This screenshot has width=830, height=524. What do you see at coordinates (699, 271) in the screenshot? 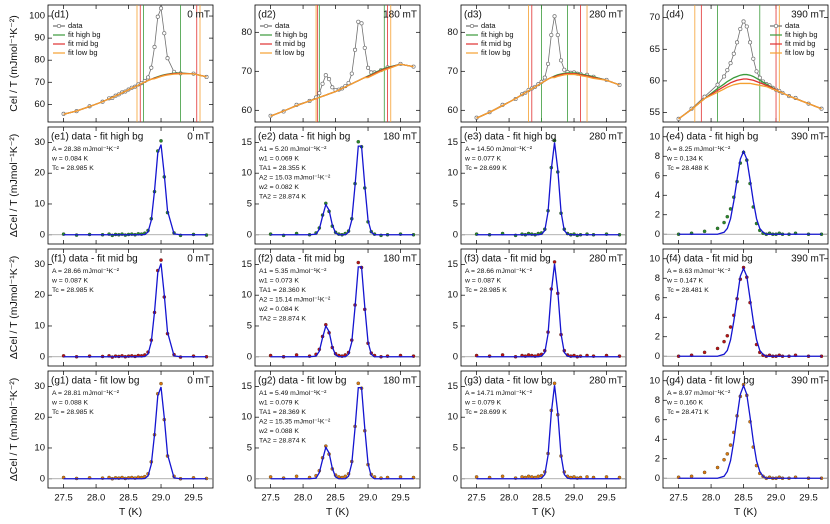
I see `fit-parameter: A = 8.63 mJmol⁻¹K⁻²` at bounding box center [699, 271].